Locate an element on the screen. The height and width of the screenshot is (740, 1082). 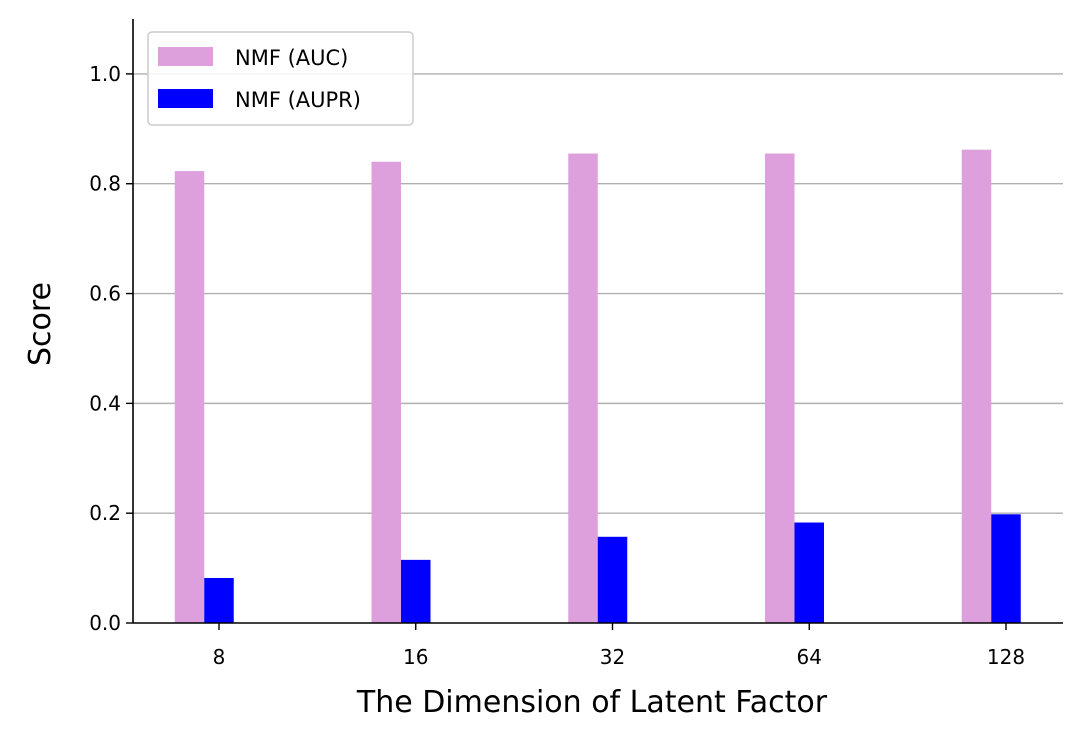
legend-label-aupr: NMF (AUPR) is located at coordinates (298, 100).